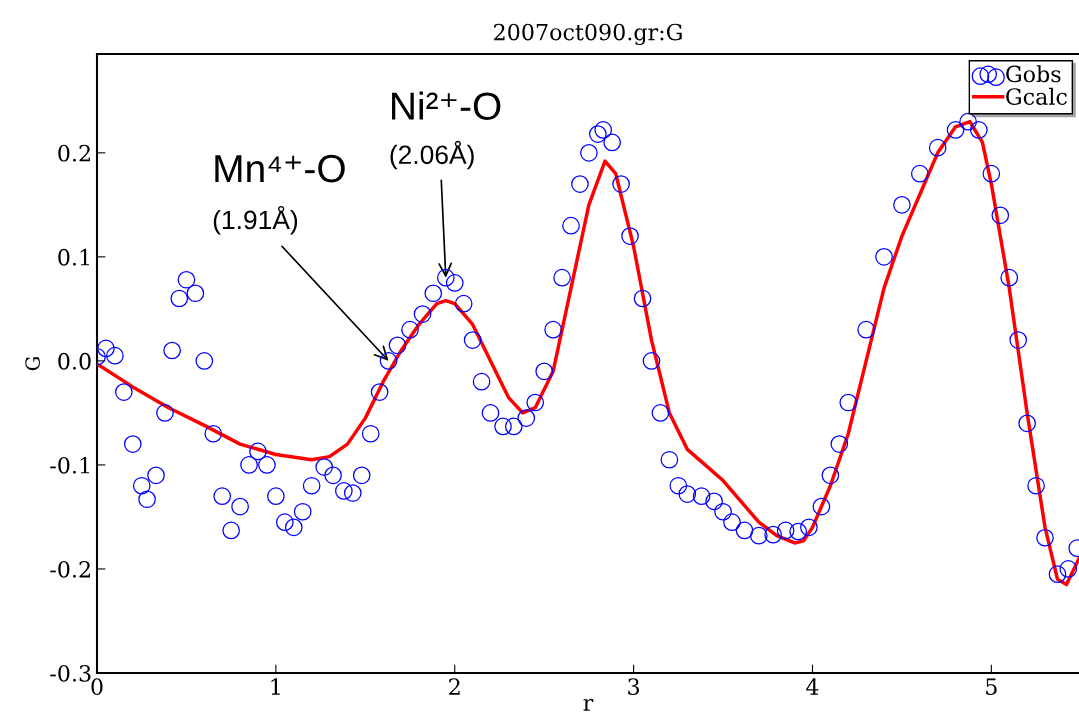 The height and width of the screenshot is (727, 1079). Describe the element at coordinates (634, 687) in the screenshot. I see `x-tick-label: 3` at that location.